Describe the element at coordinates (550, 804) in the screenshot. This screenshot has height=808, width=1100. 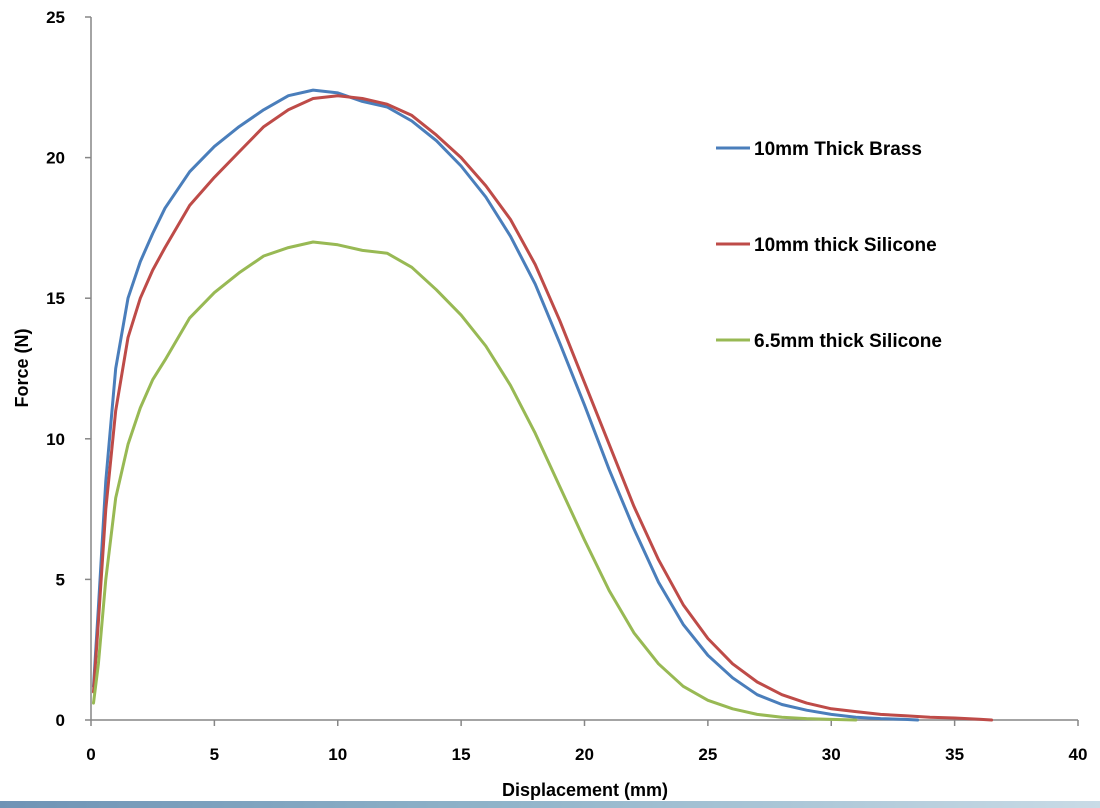
I see `bottom-decorative-strip` at that location.